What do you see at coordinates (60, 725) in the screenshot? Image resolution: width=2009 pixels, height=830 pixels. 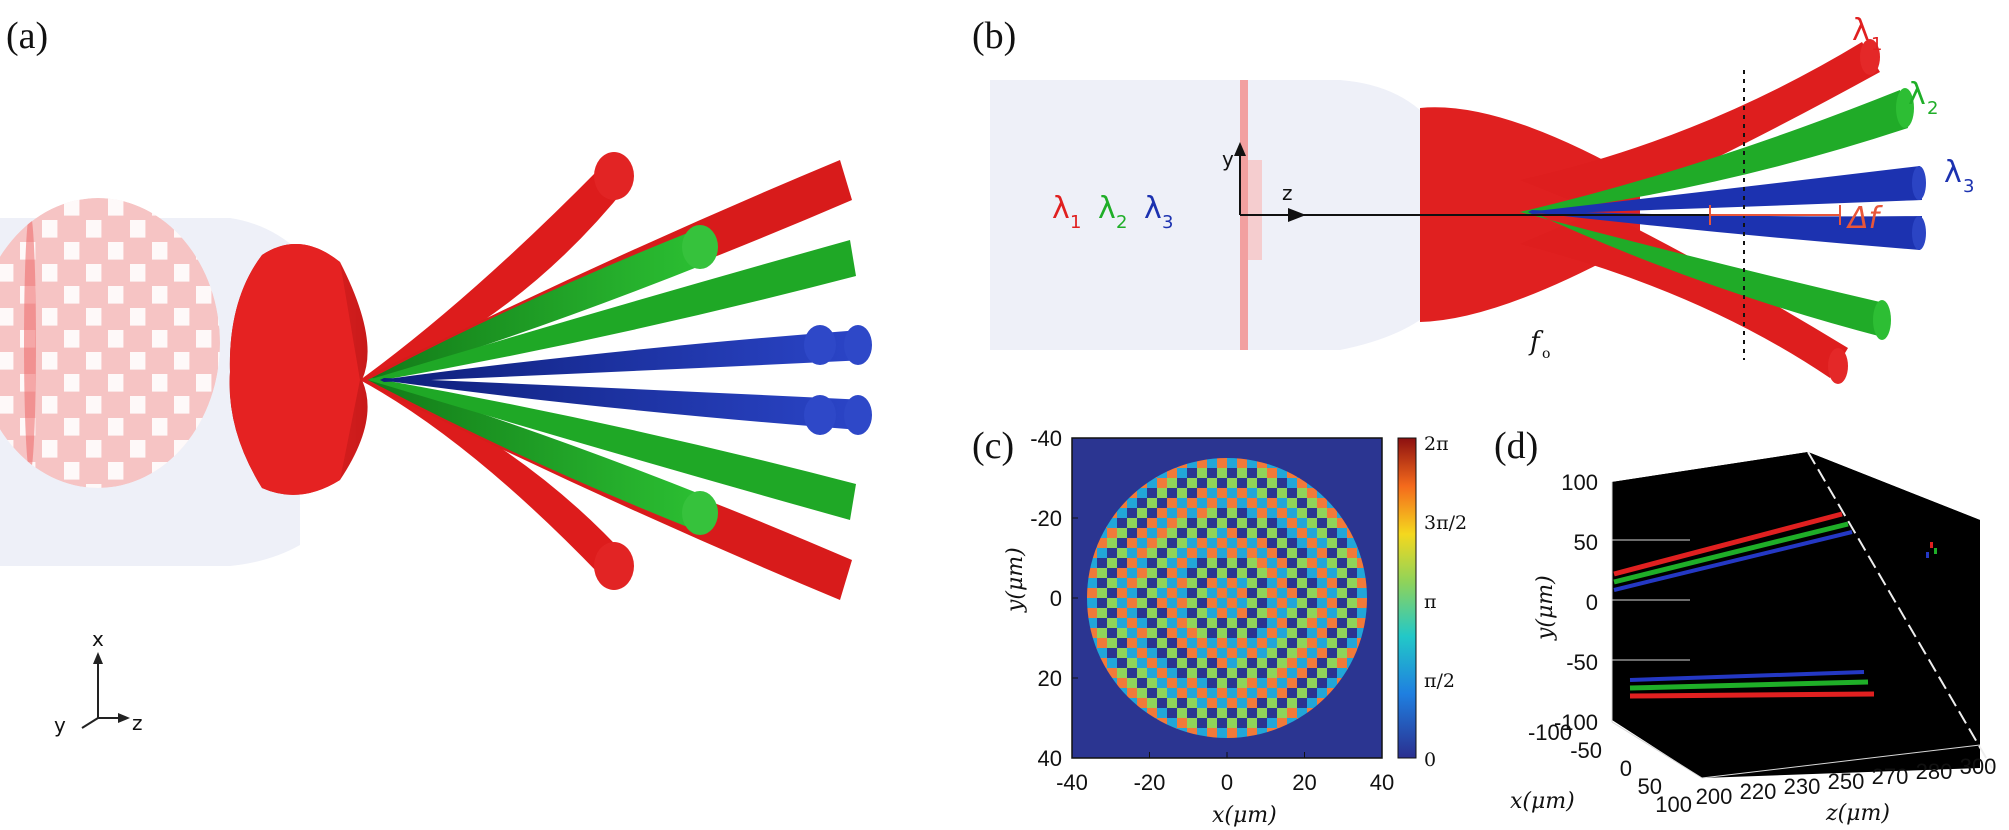 I see `axis-y-label-a: y` at bounding box center [60, 725].